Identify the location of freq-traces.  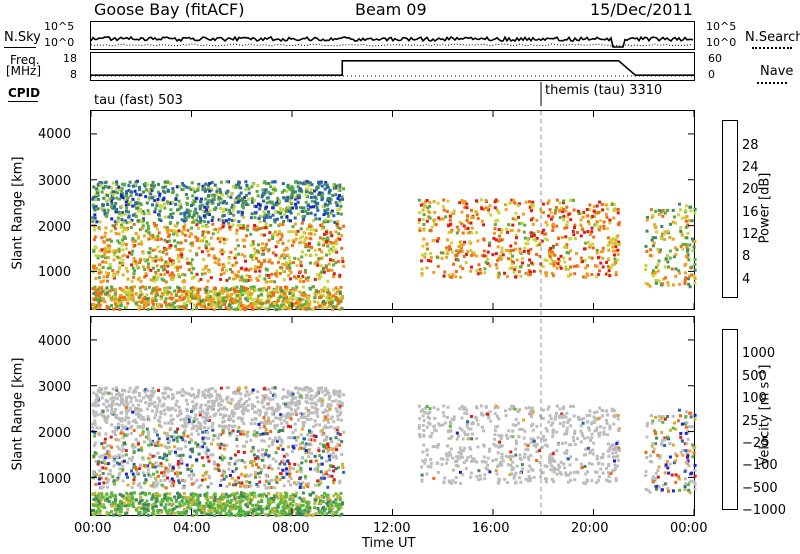
(392, 68).